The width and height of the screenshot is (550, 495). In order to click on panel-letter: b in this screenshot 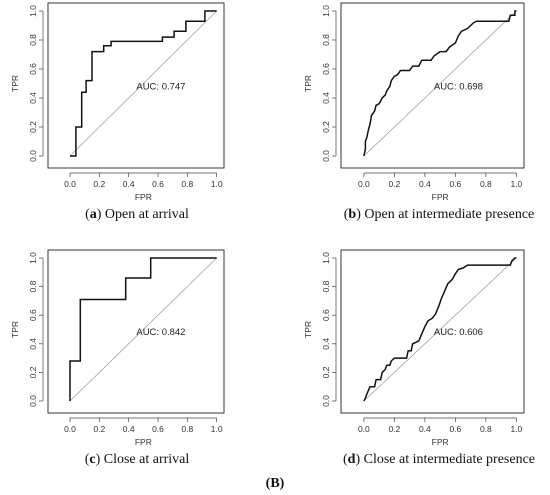, I will do `click(352, 214)`.